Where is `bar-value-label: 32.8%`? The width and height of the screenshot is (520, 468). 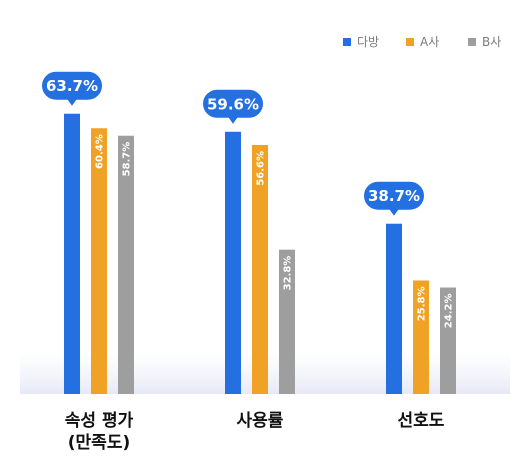 bar-value-label: 32.8% is located at coordinates (288, 273).